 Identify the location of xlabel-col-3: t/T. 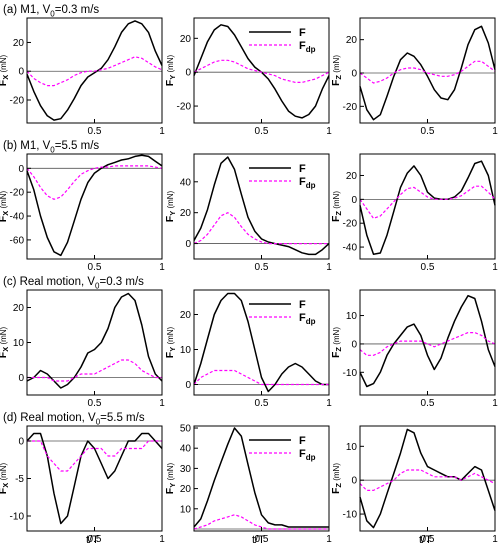
(425, 540).